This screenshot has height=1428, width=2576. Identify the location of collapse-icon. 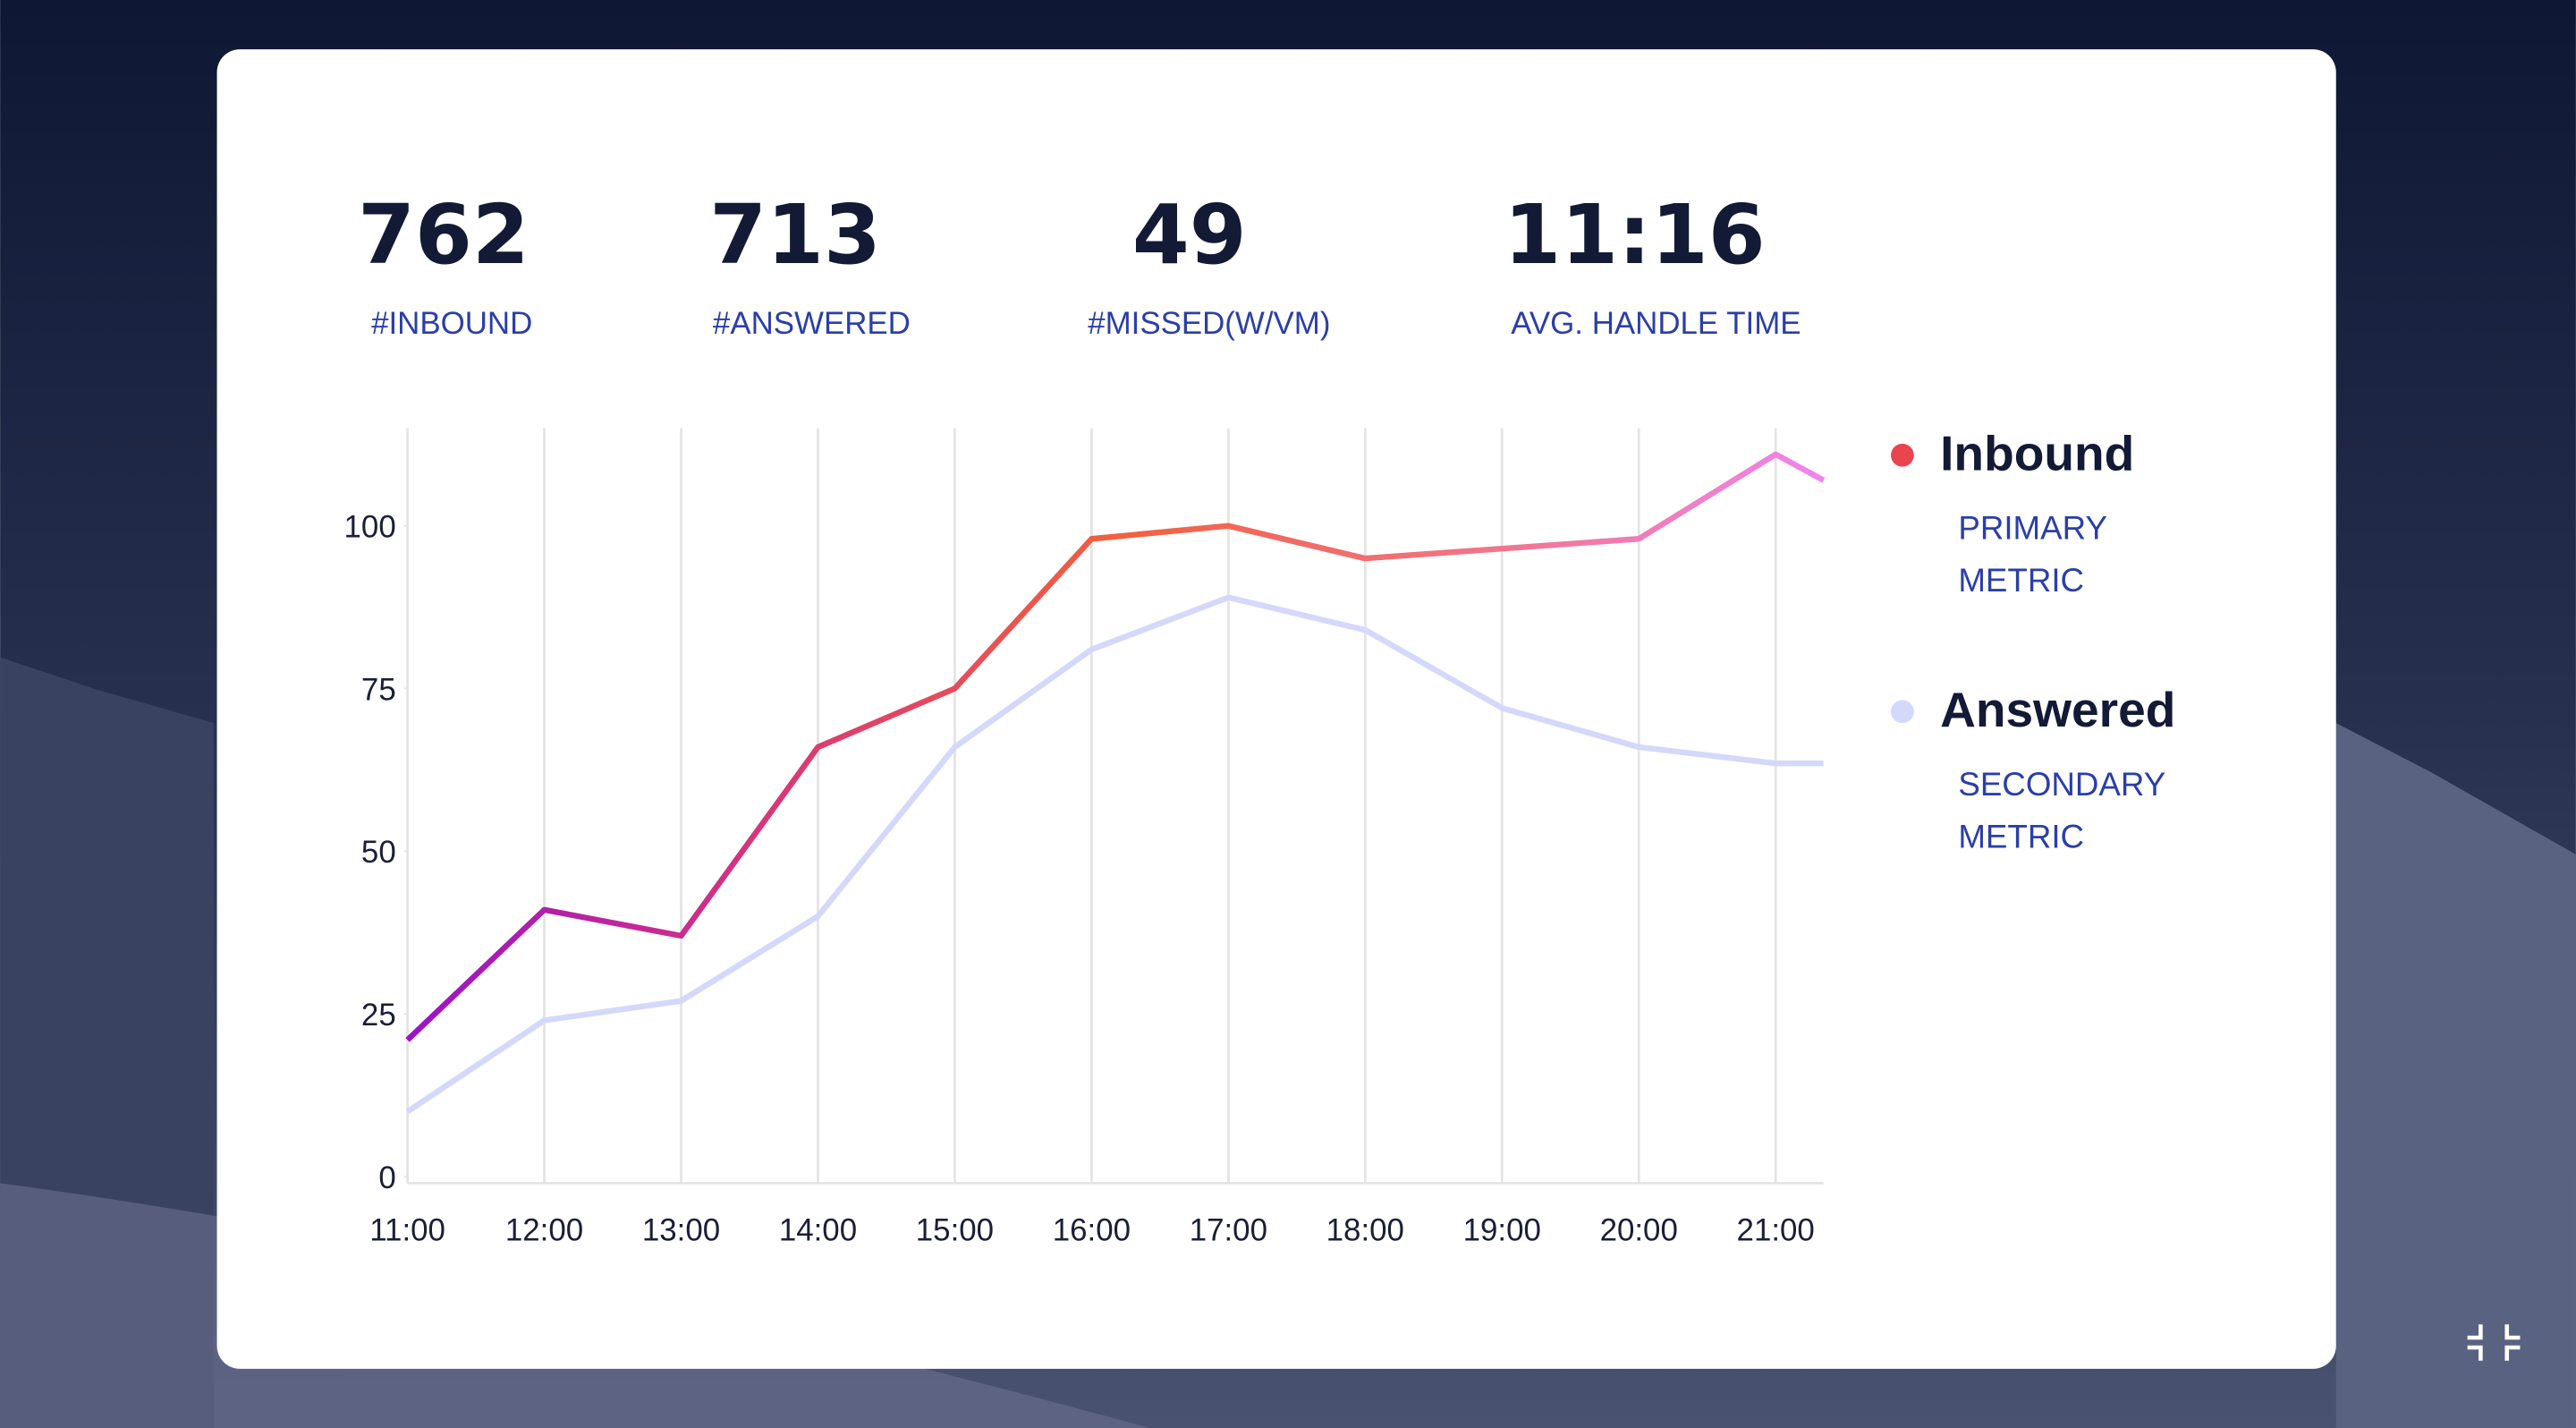
(2494, 1342).